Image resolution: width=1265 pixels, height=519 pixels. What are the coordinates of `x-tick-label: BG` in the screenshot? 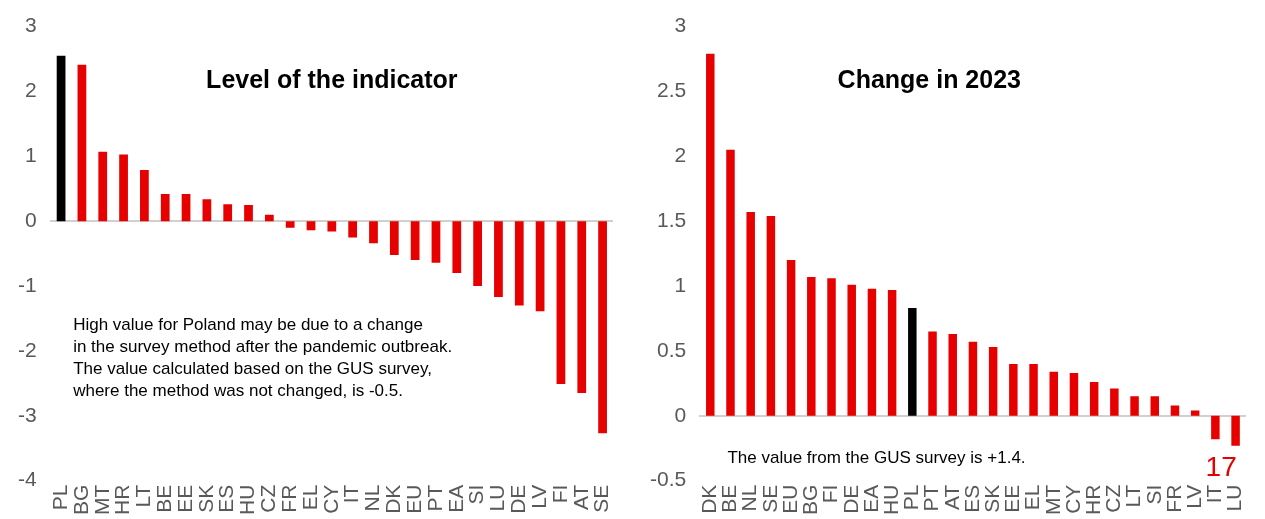 It's located at (80, 499).